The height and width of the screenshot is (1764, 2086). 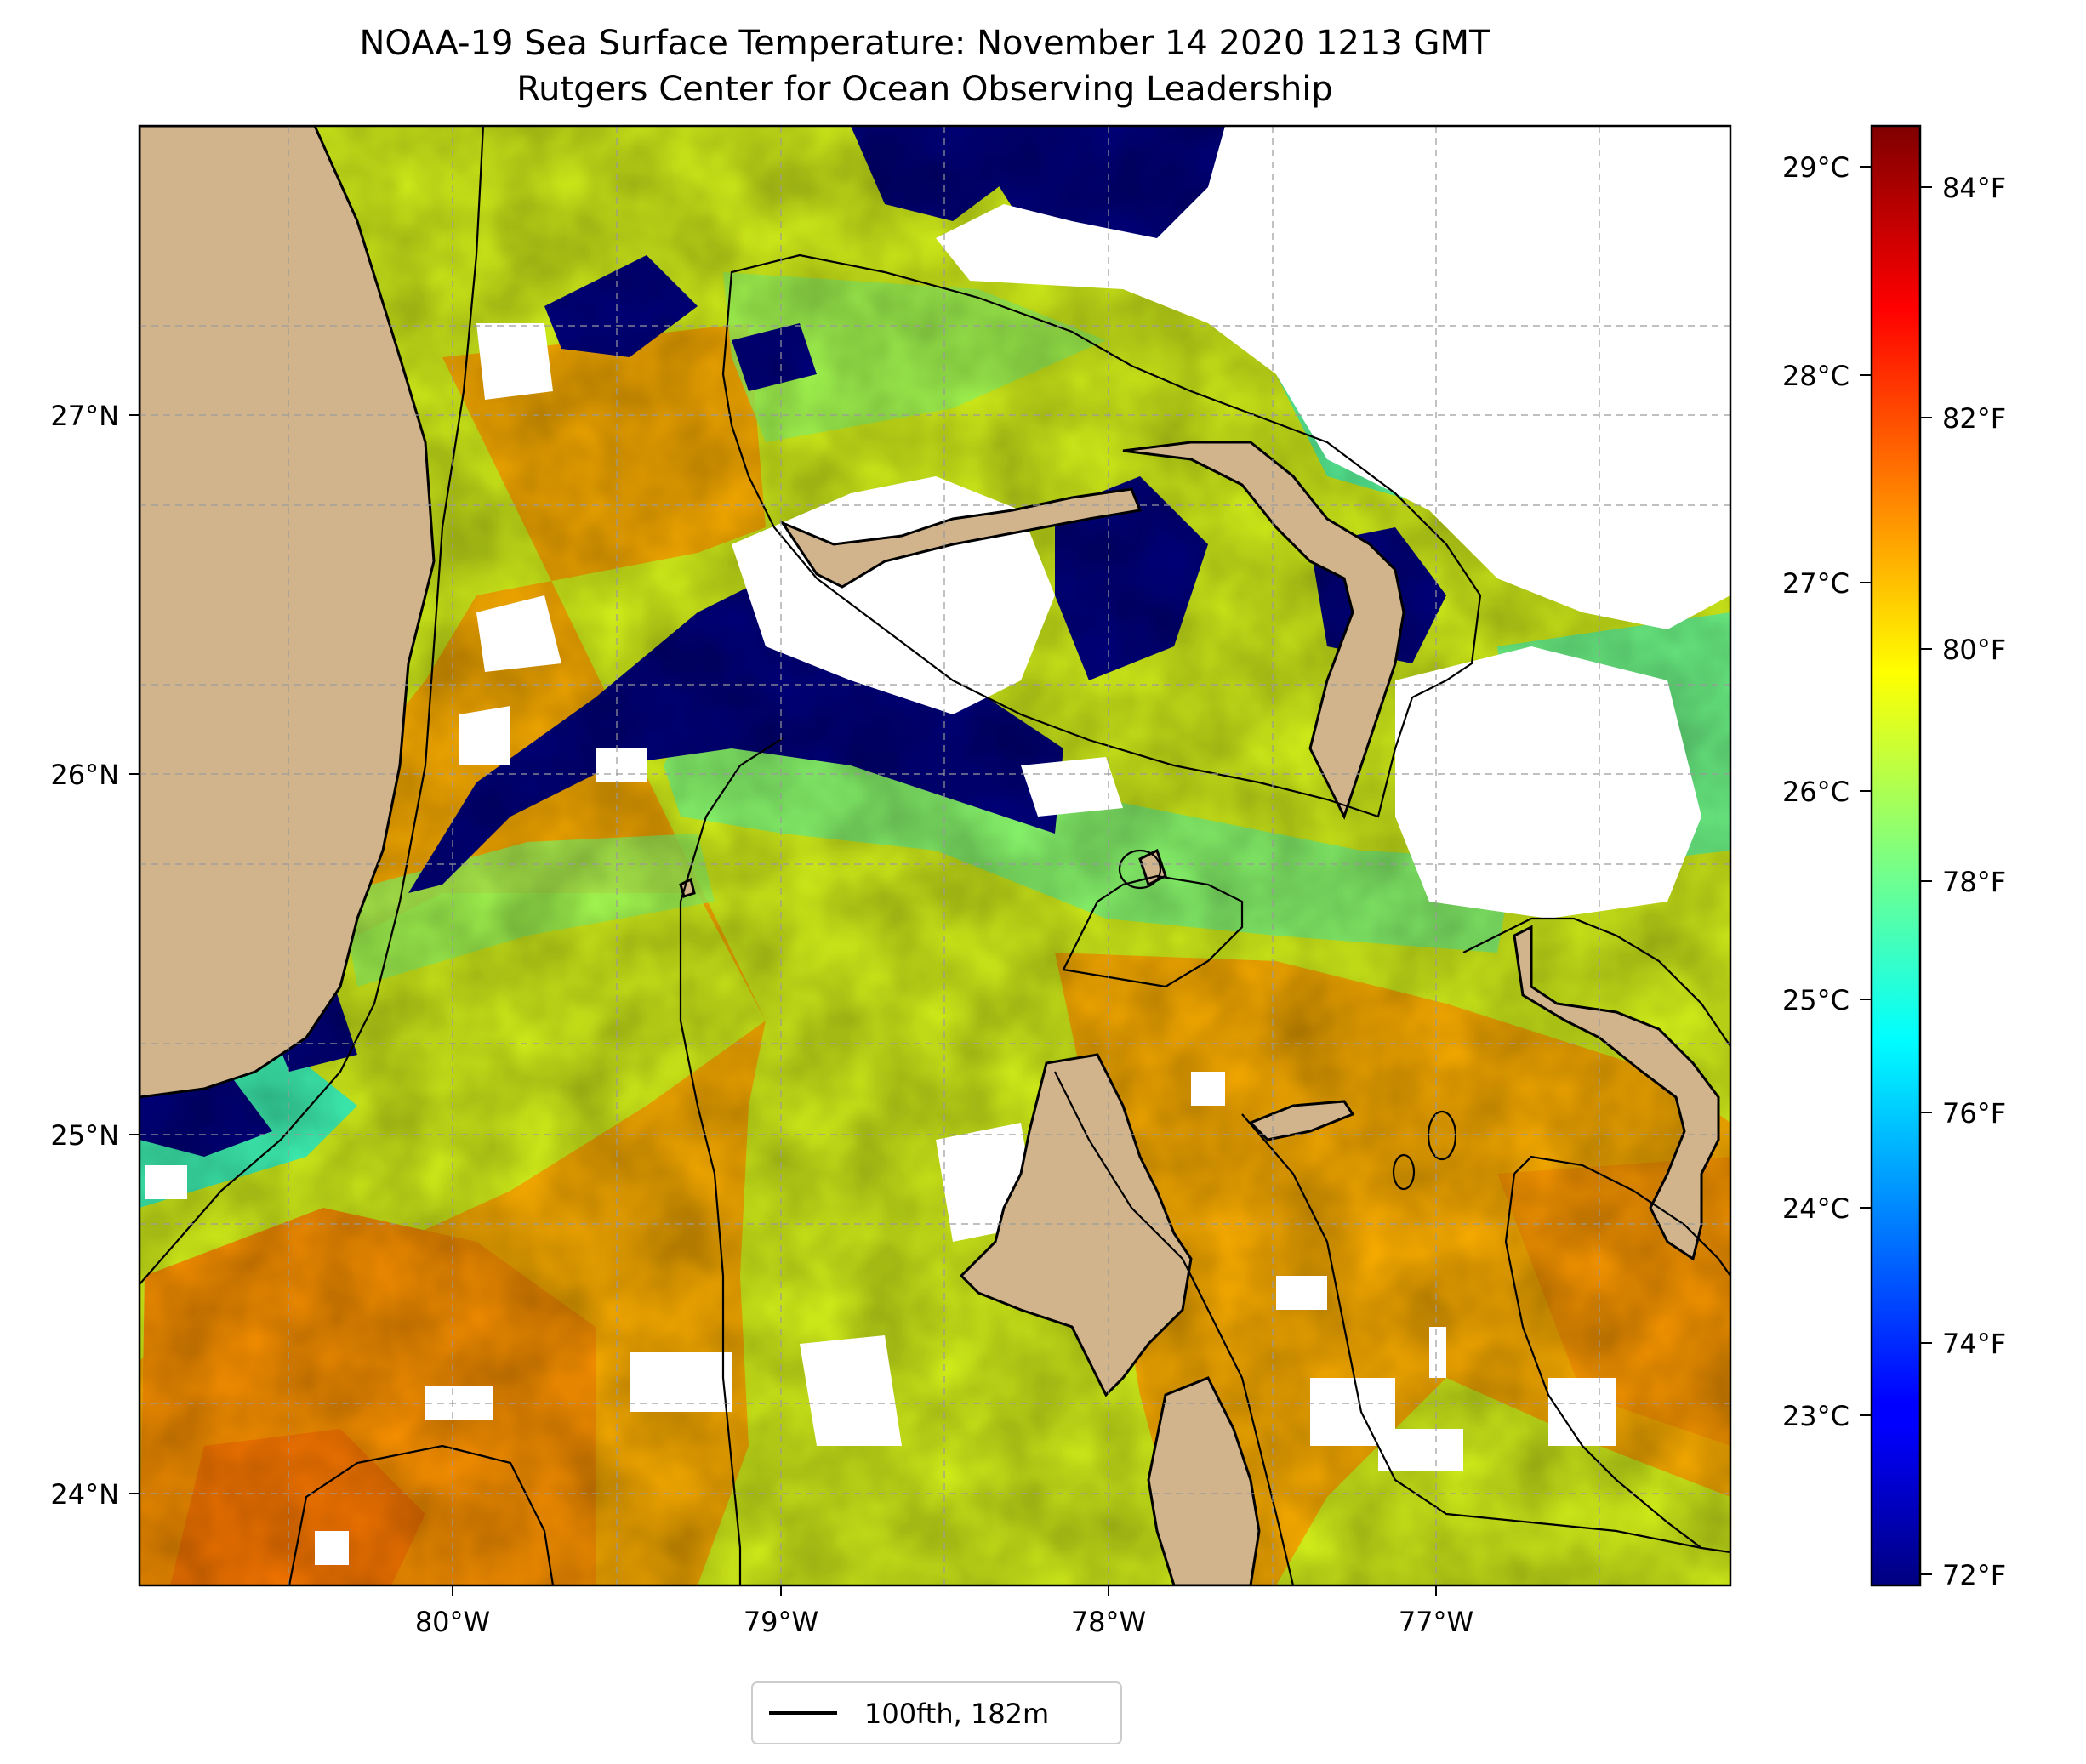 I want to click on contour-tongue-of-ocean, so click(x=1153, y=931).